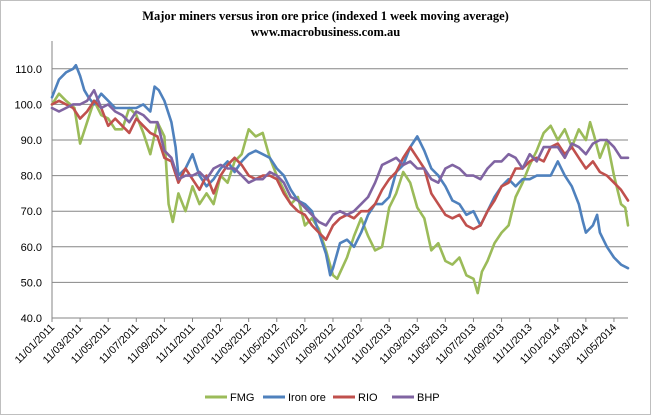 This screenshot has height=415, width=651. I want to click on y-tick-label: 100.0, so click(28, 105).